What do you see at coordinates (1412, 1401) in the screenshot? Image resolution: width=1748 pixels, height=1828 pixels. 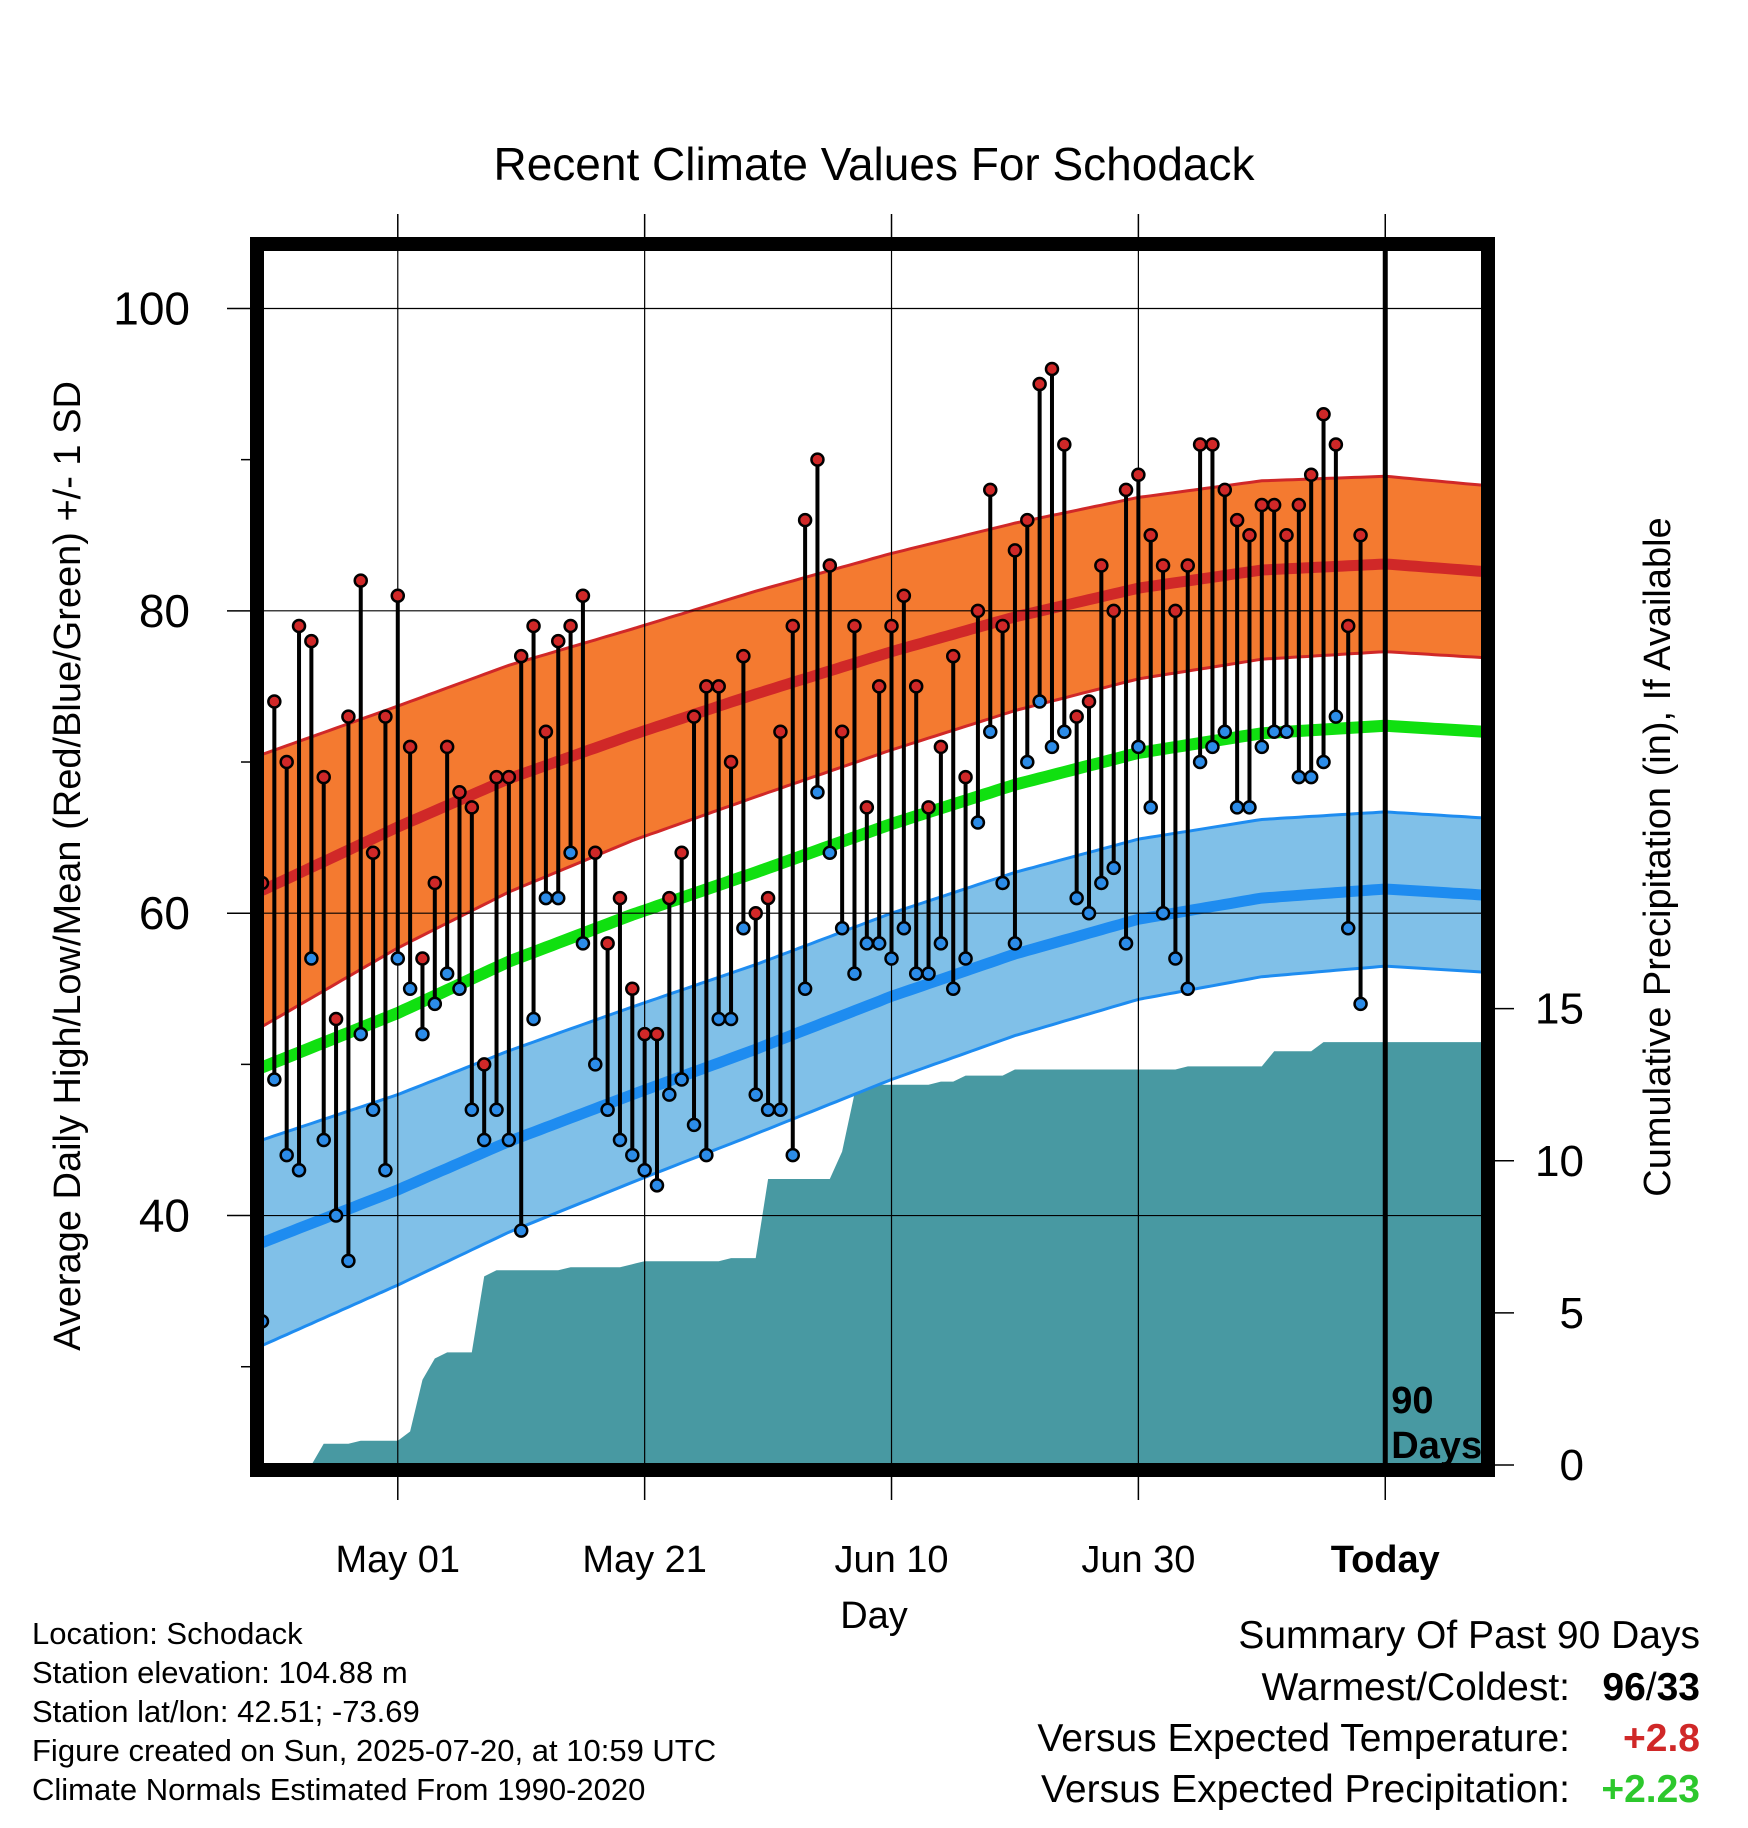 I see `today-label: 90` at bounding box center [1412, 1401].